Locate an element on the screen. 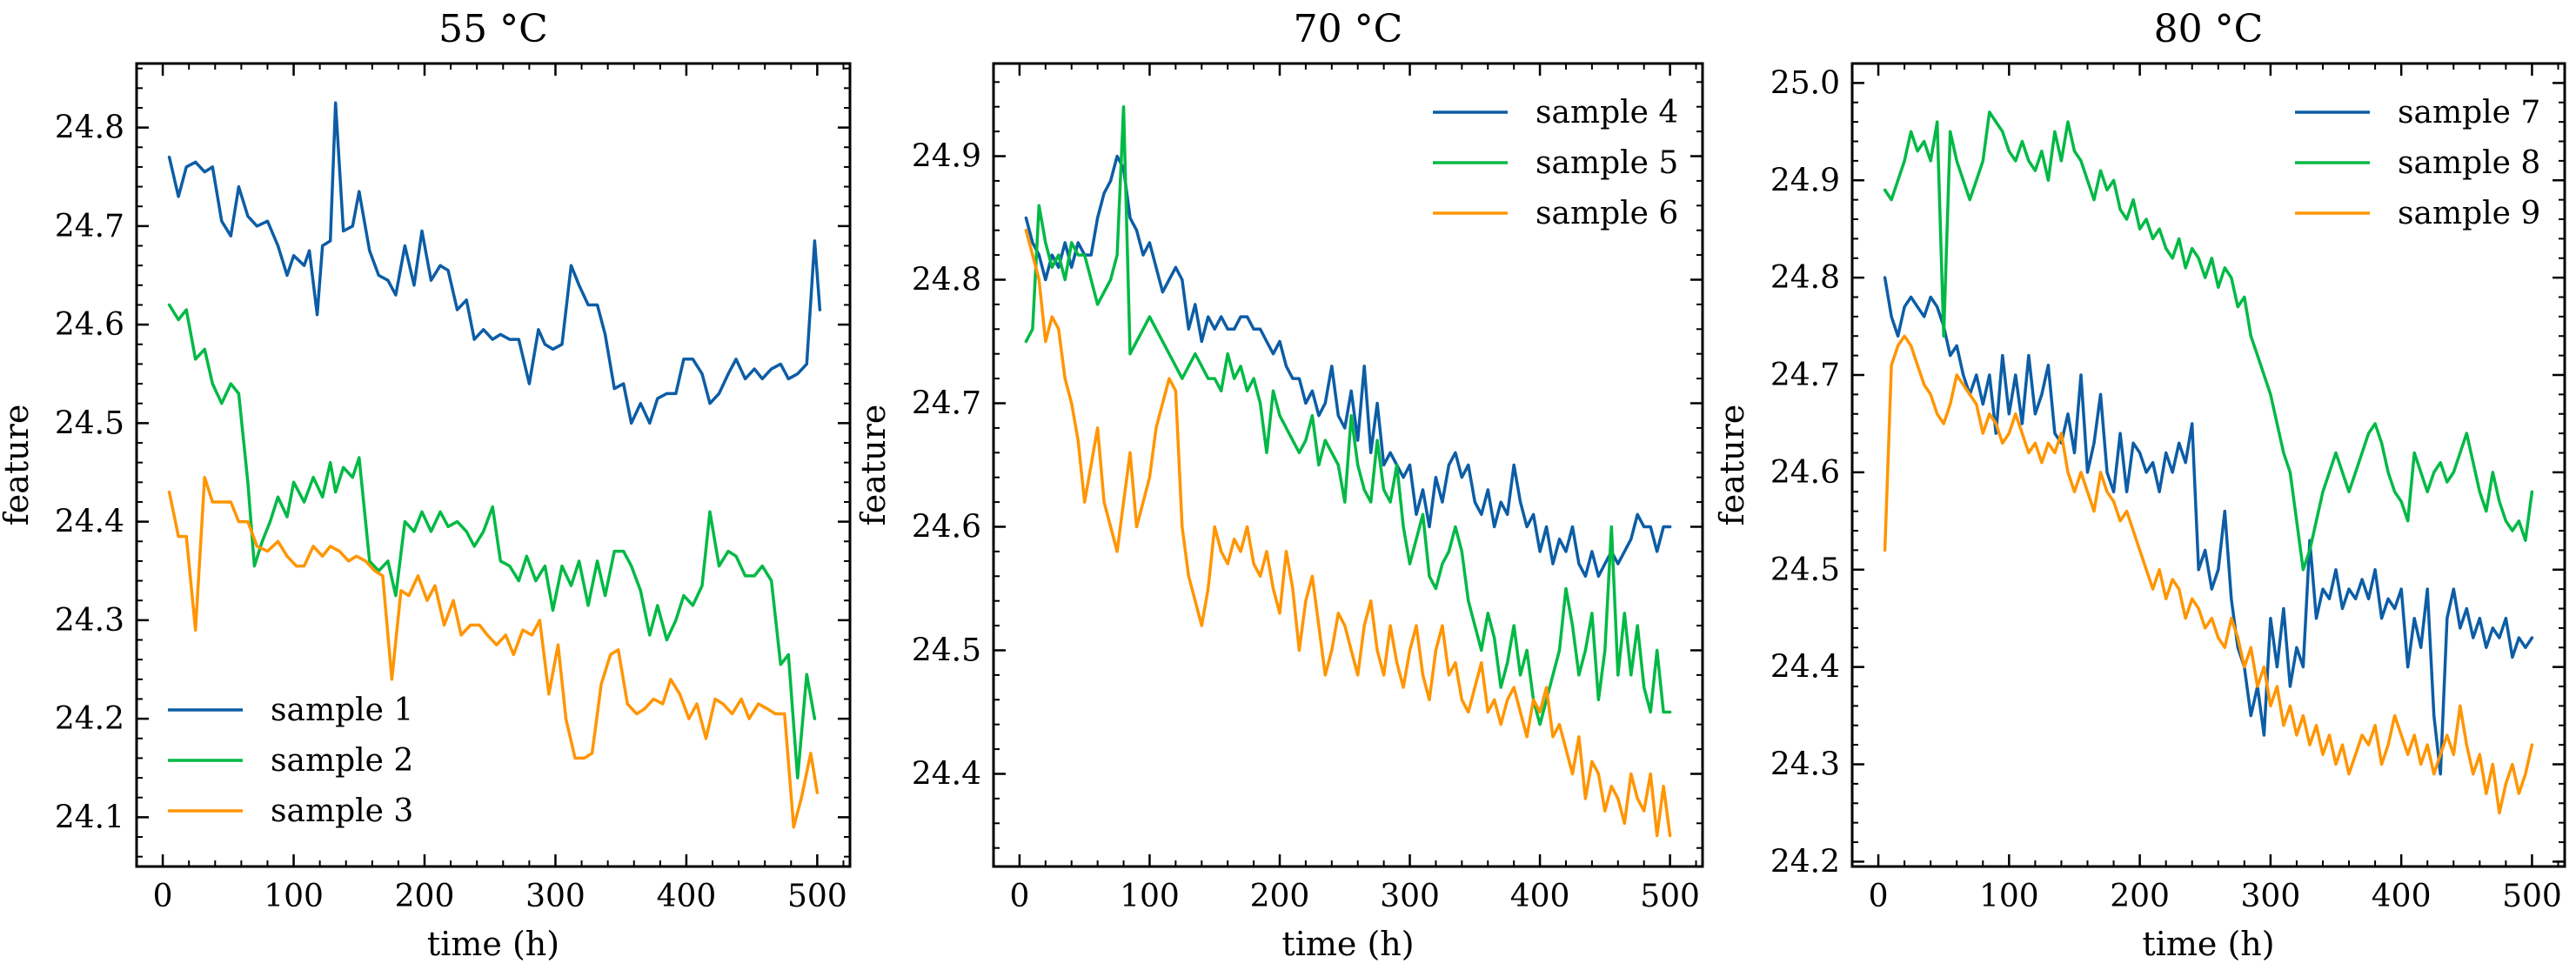 This screenshot has width=2576, height=977. legend-label: sample 5 is located at coordinates (1607, 163).